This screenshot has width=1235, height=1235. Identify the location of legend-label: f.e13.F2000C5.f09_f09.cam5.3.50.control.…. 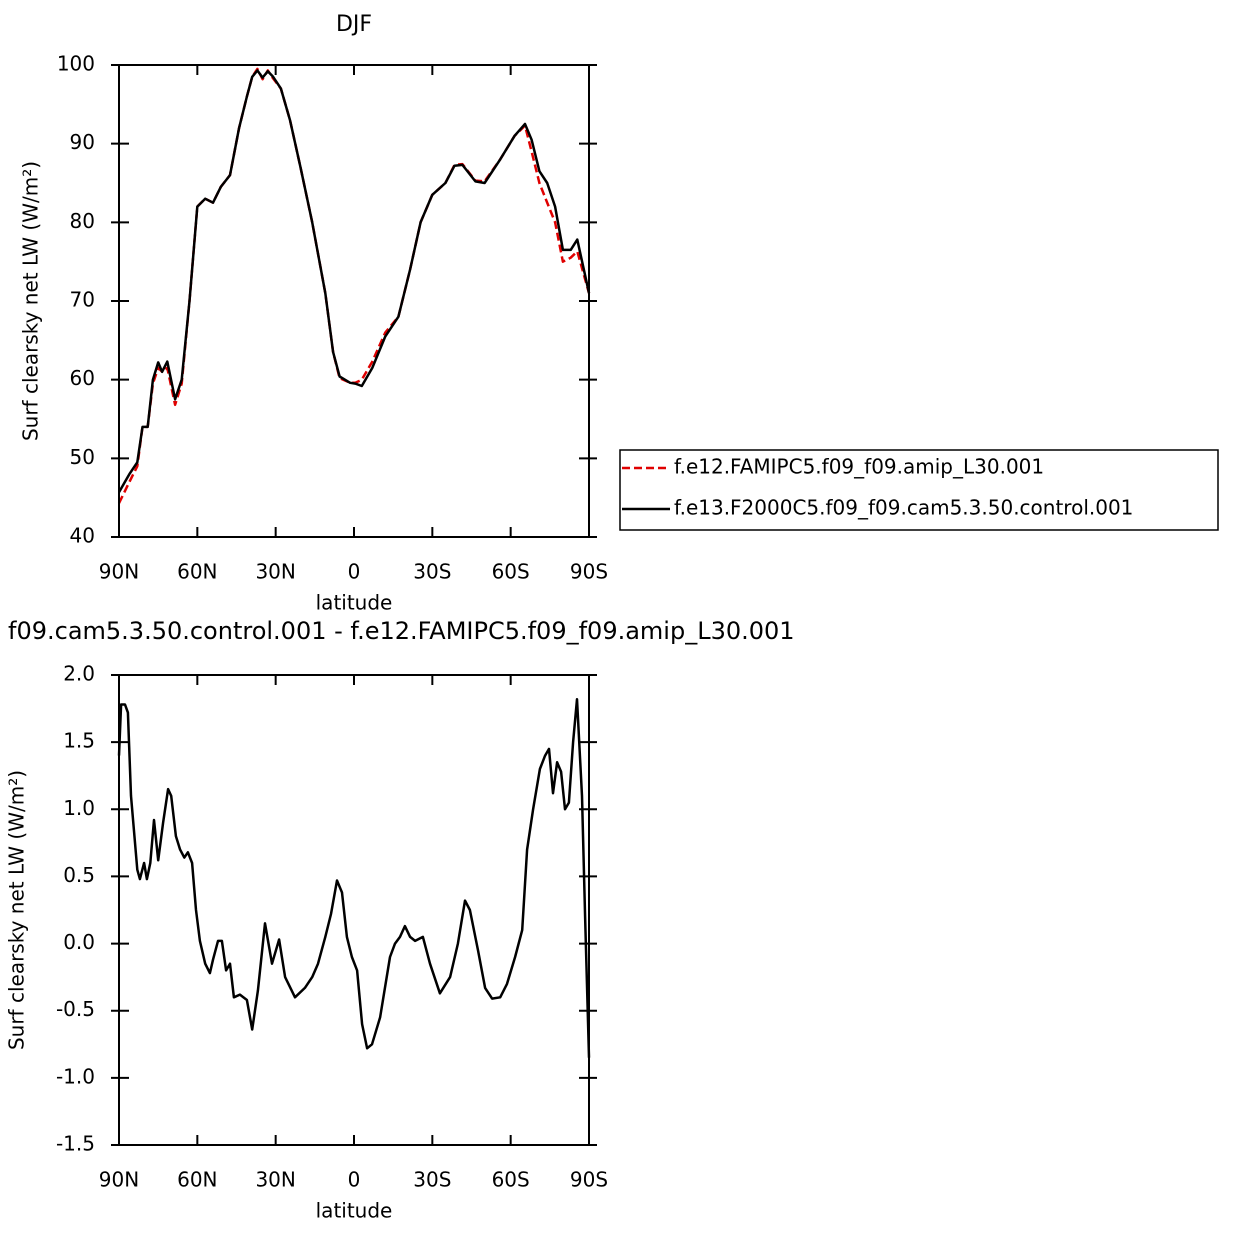
(903, 508).